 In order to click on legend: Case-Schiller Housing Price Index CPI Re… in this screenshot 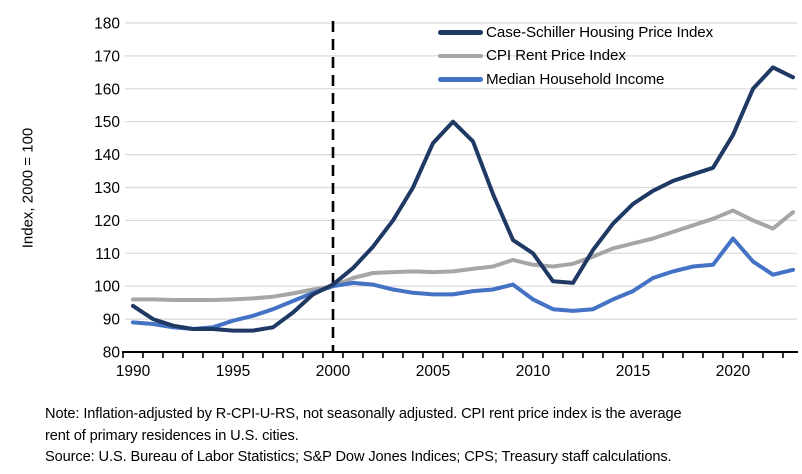, I will do `click(575, 56)`.